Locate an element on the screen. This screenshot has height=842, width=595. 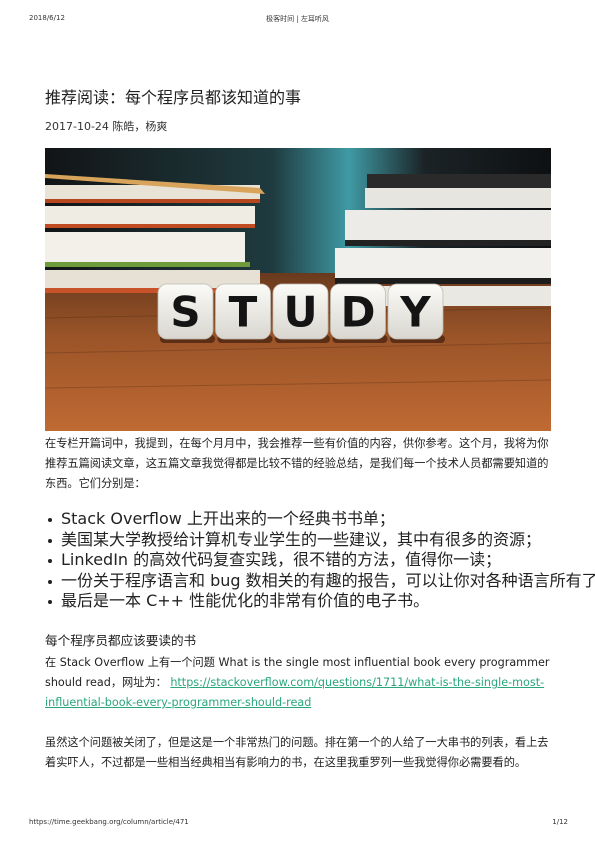
print-header: 2018/6/12 极客时间 | 左耳听风 is located at coordinates (297, 20).